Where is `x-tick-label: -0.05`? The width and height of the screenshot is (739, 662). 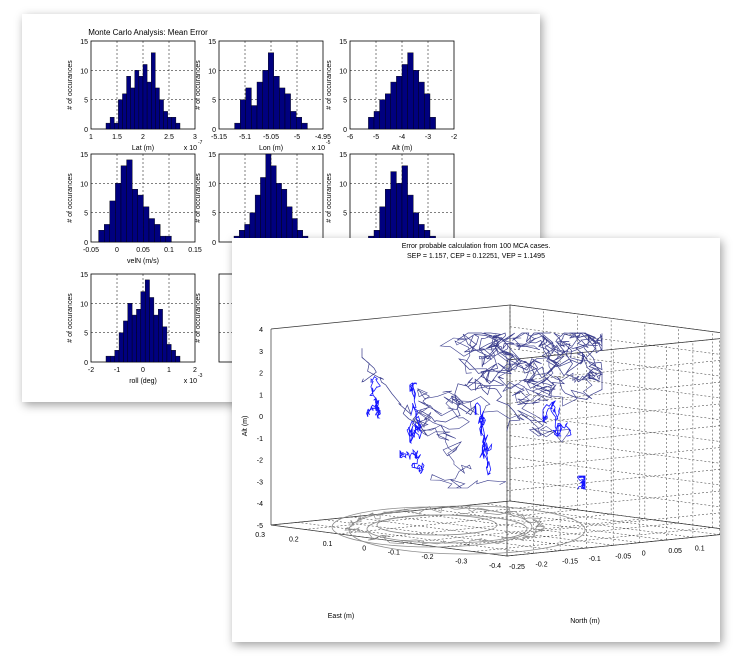
x-tick-label: -0.05 is located at coordinates (91, 250).